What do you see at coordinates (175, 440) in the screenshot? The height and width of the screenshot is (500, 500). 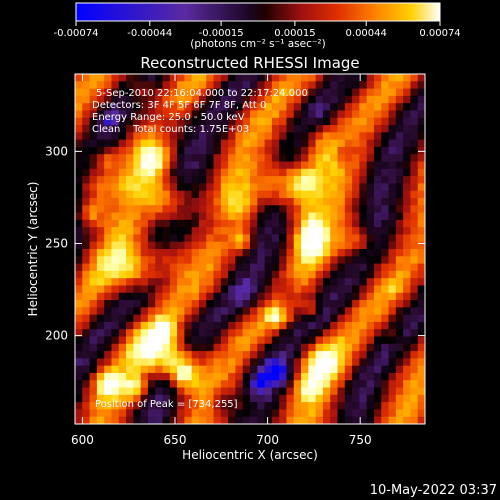 I see `x-tick-label: 650` at bounding box center [175, 440].